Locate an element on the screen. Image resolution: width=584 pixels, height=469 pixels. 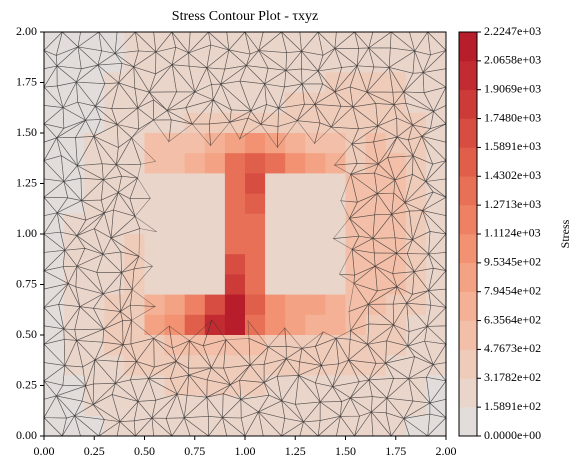
chart-title: Stress Contour Plot - τxyz is located at coordinates (245, 16).